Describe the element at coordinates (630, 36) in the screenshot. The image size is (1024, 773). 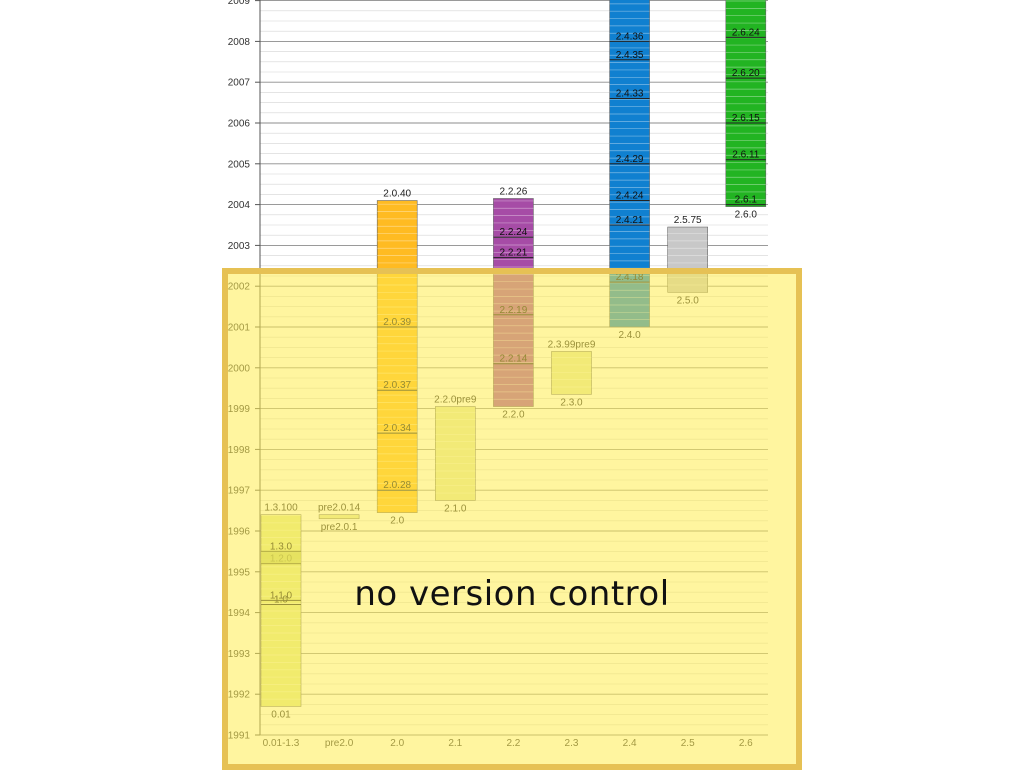
I see `release-mark-label: 2.4.36` at that location.